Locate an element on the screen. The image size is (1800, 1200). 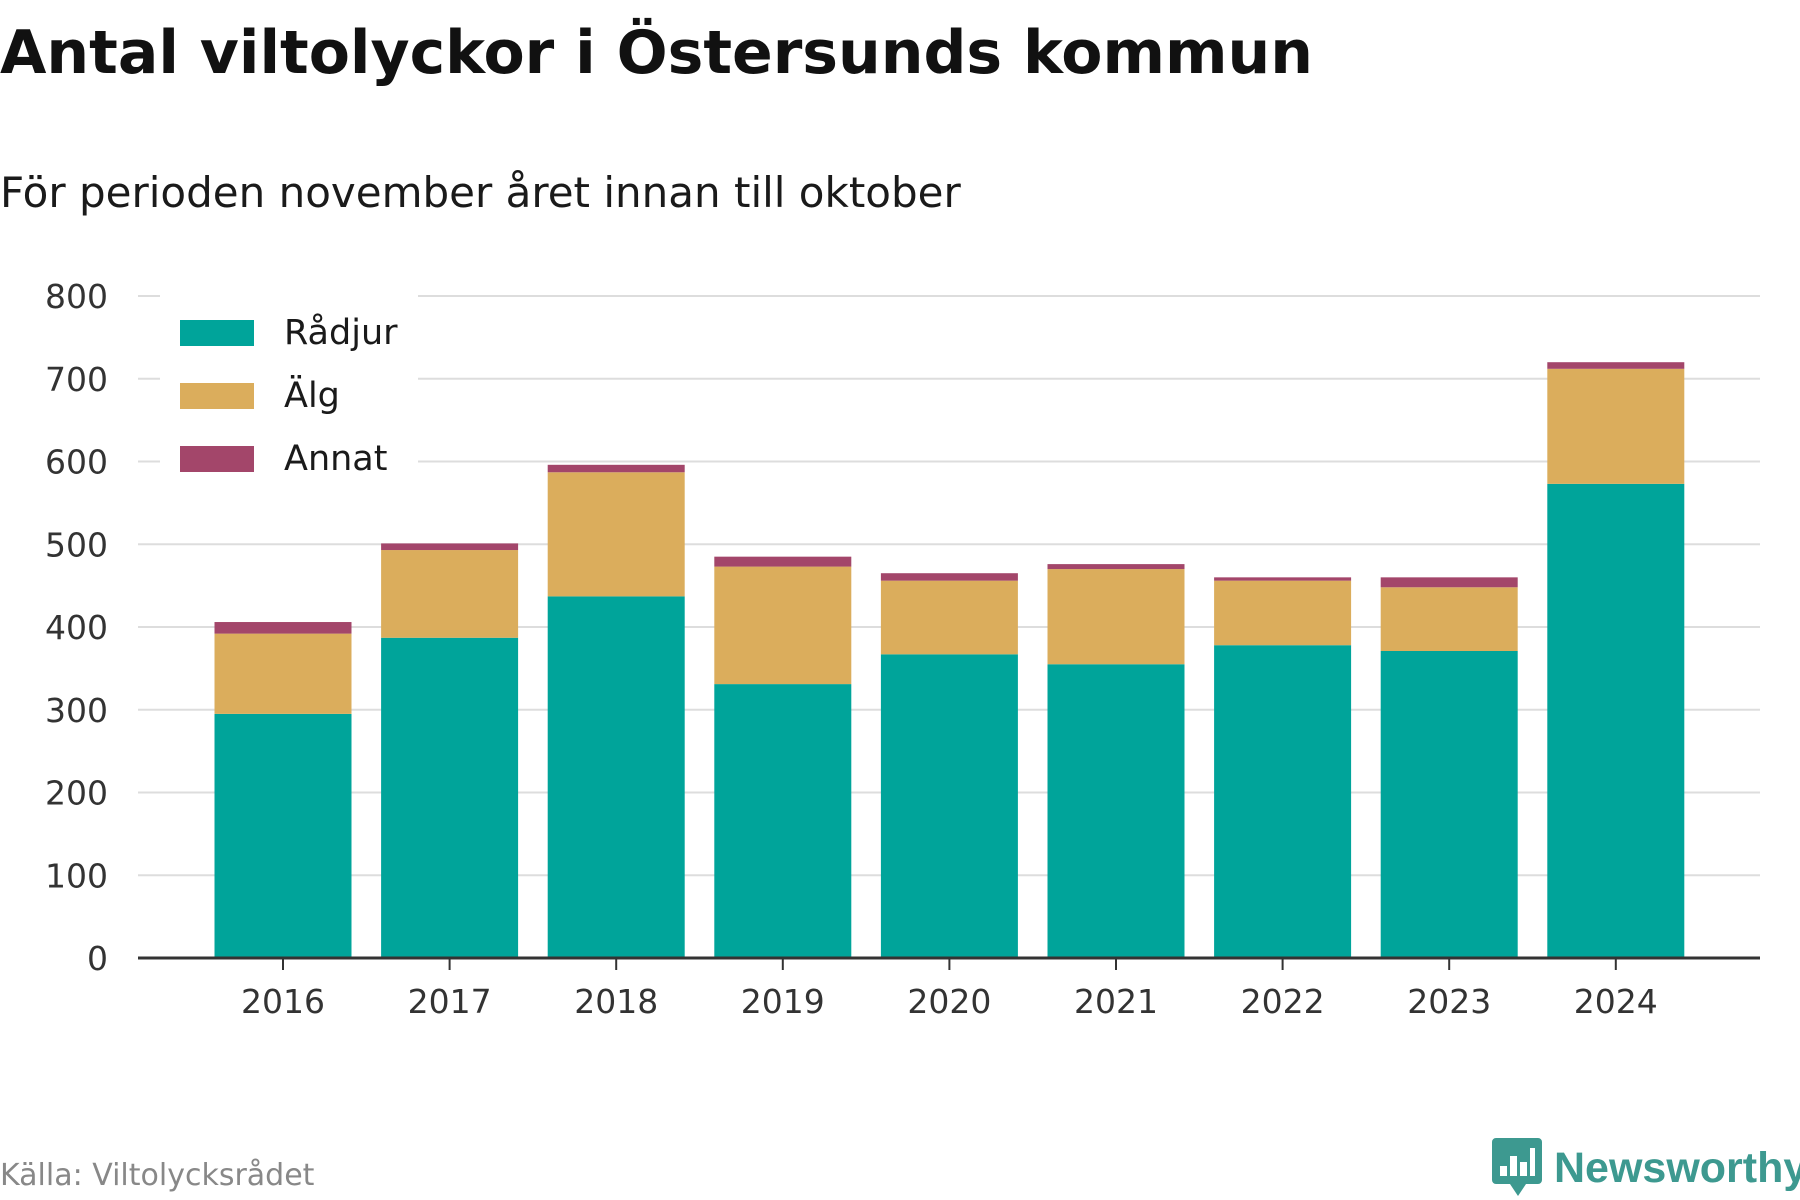
y-tick-label: 600 is located at coordinates (76, 462).